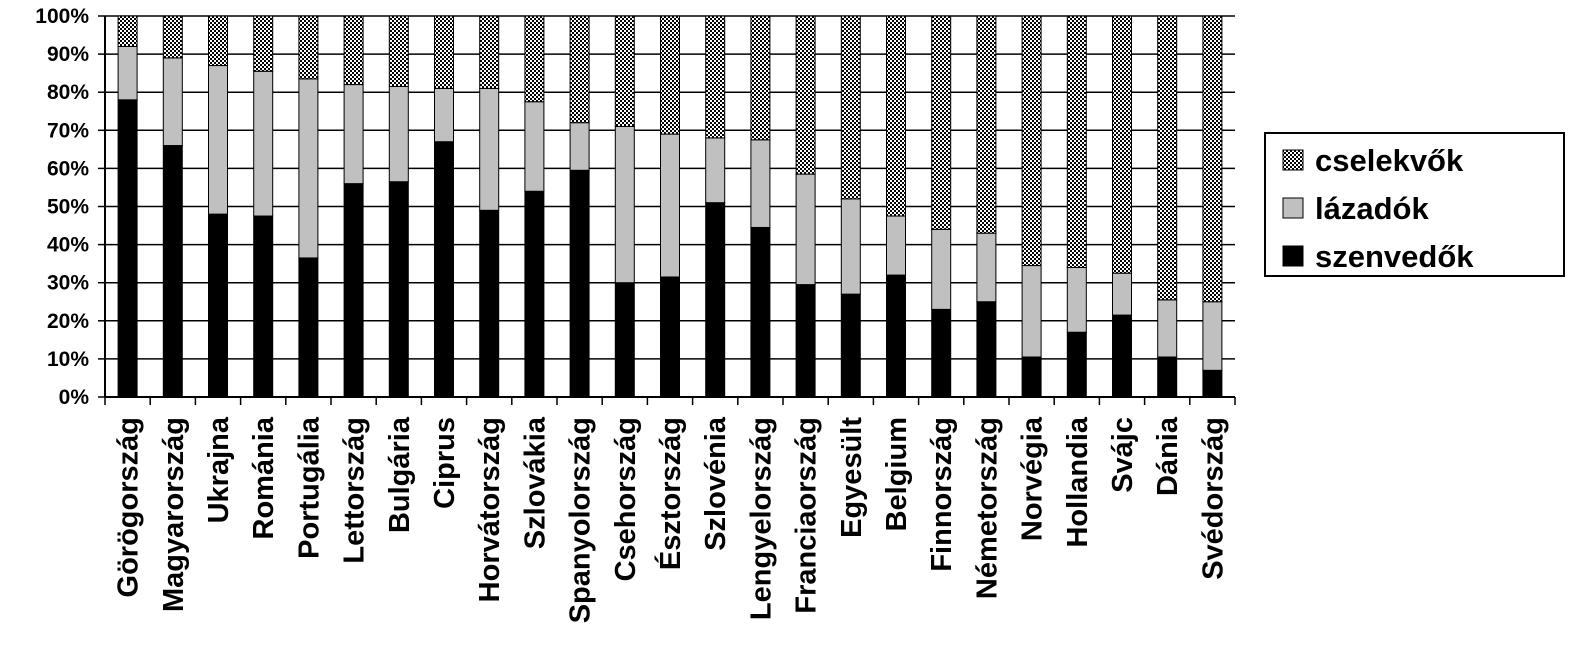 This screenshot has height=658, width=1583. Describe the element at coordinates (129, 507) in the screenshot. I see `x-category-label: Görögország` at that location.